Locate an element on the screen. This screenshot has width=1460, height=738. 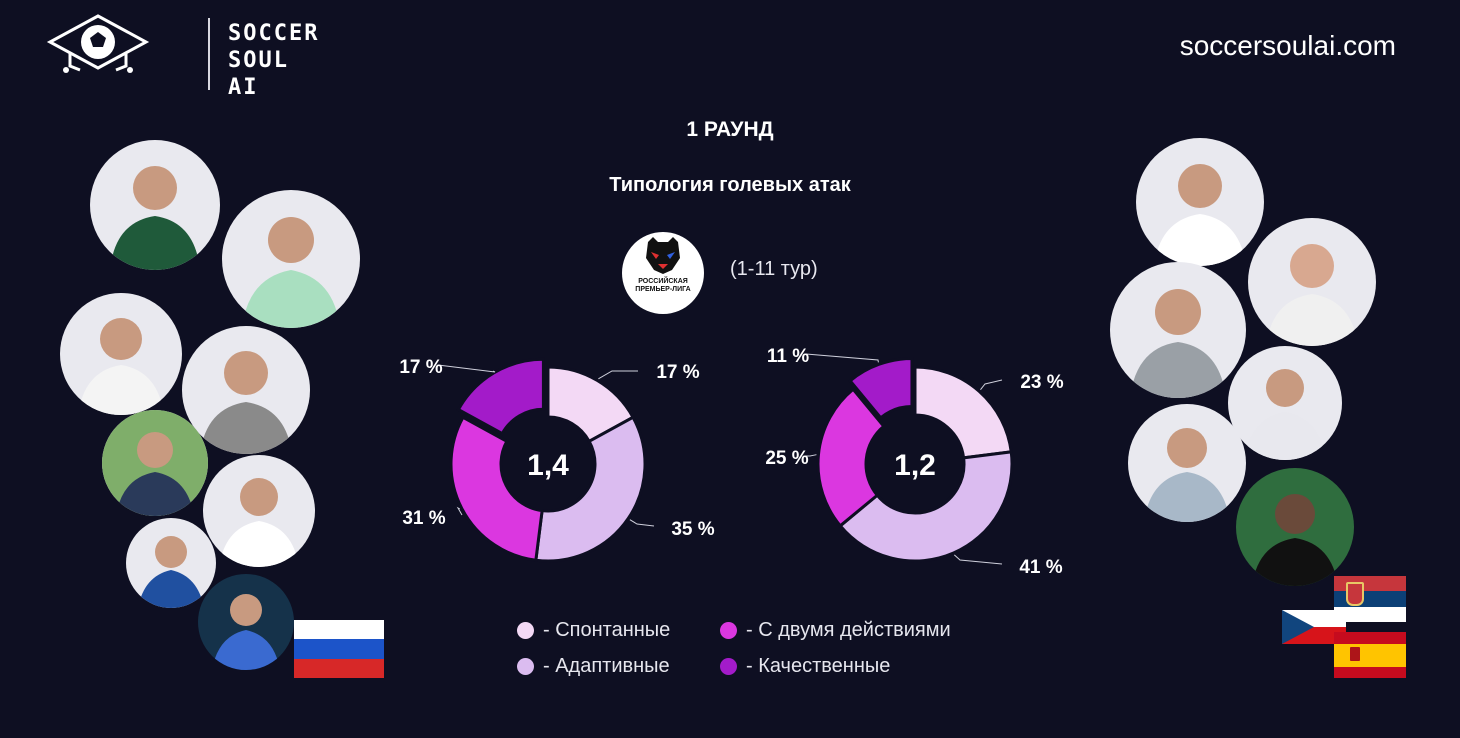
brand-name: SOCCER SOUL AI is located at coordinates (273, 60).